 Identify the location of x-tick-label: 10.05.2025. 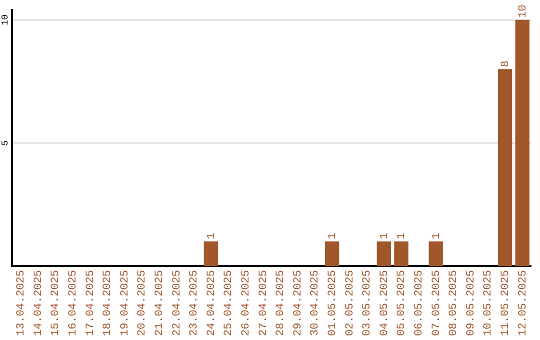
(488, 303).